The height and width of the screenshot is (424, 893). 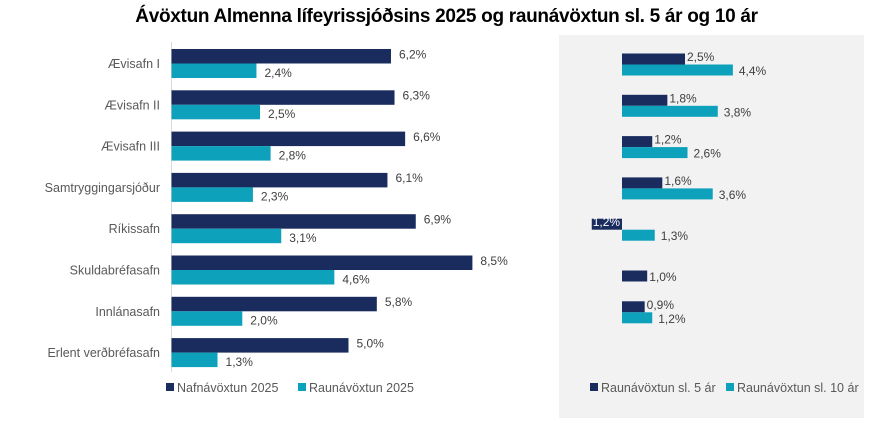 I want to click on data-label-rauna-vo-xtun-2025-skuldabre-fasafn: 4,6%, so click(x=356, y=279).